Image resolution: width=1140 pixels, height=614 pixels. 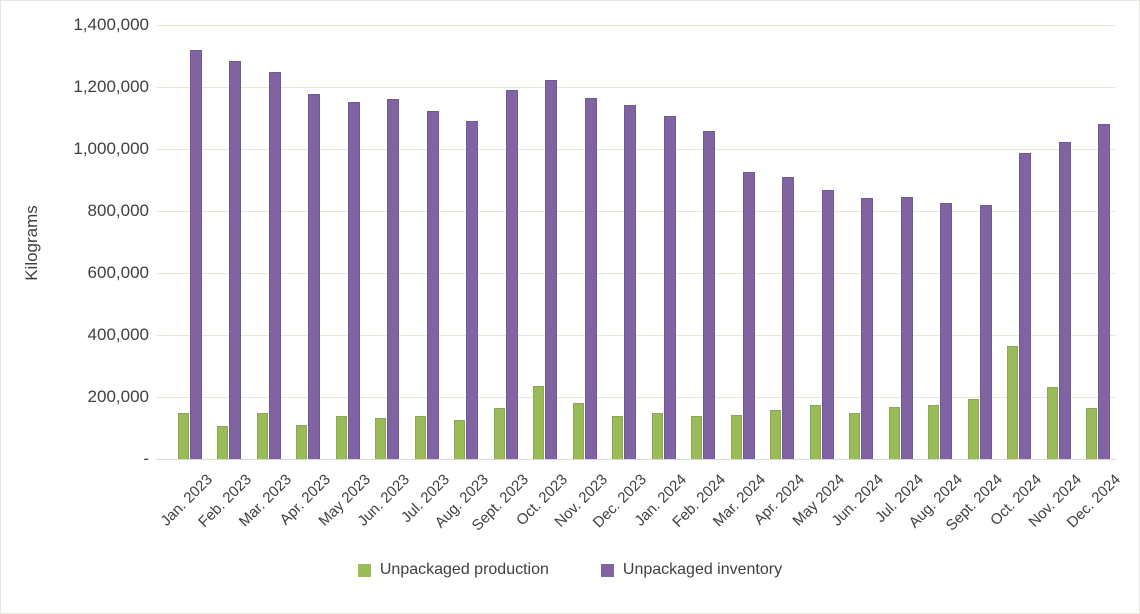 What do you see at coordinates (788, 318) in the screenshot?
I see `bar-unpackaged-inventory-apr-2024` at bounding box center [788, 318].